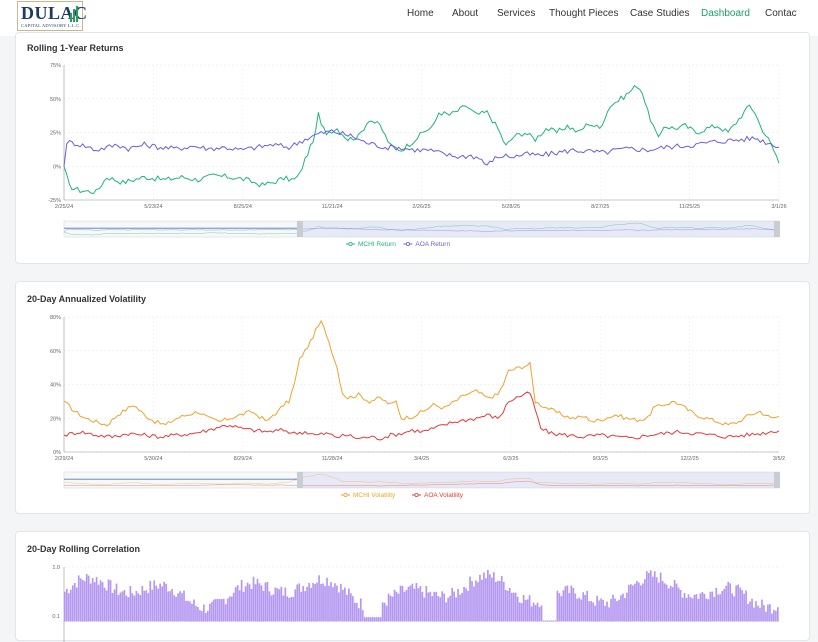  Describe the element at coordinates (420, 13) in the screenshot. I see `nav-link-home: Home` at that location.